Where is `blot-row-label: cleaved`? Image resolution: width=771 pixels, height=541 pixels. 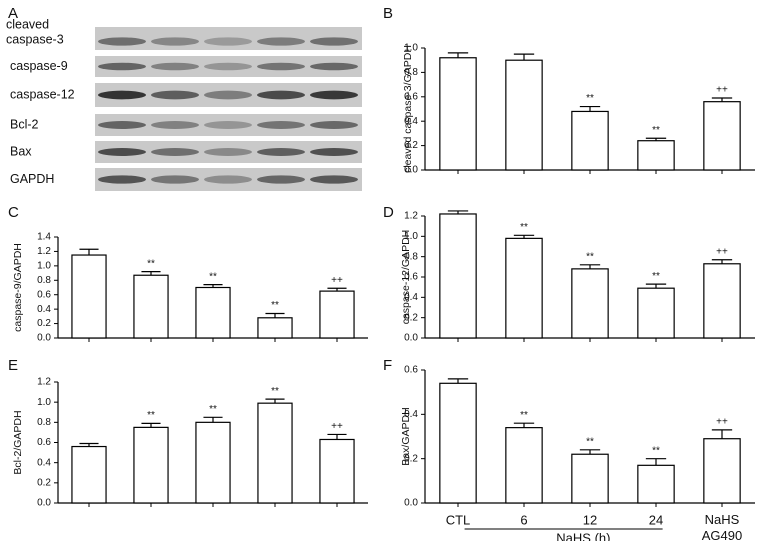
blot-row-label: cleaved is located at coordinates (27, 24).